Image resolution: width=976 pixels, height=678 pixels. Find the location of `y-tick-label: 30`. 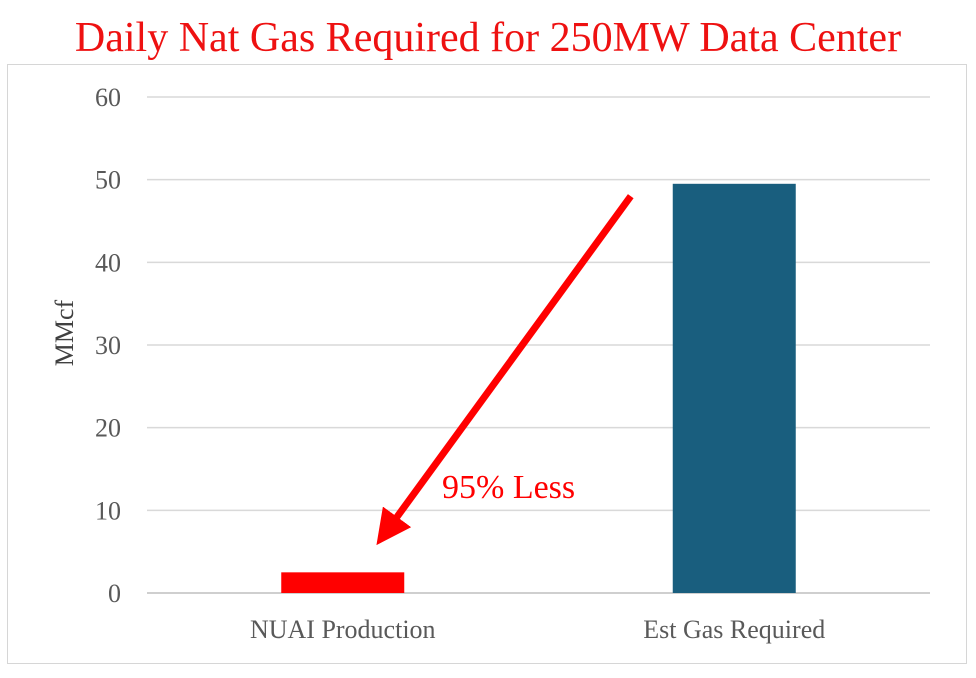

y-tick-label: 30 is located at coordinates (108, 345).